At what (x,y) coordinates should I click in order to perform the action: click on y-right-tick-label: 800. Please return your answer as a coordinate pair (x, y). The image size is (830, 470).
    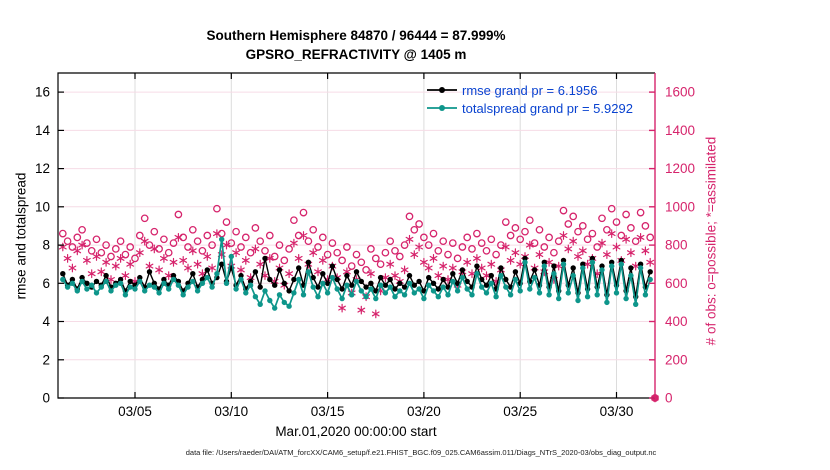
    Looking at the image, I should click on (676, 245).